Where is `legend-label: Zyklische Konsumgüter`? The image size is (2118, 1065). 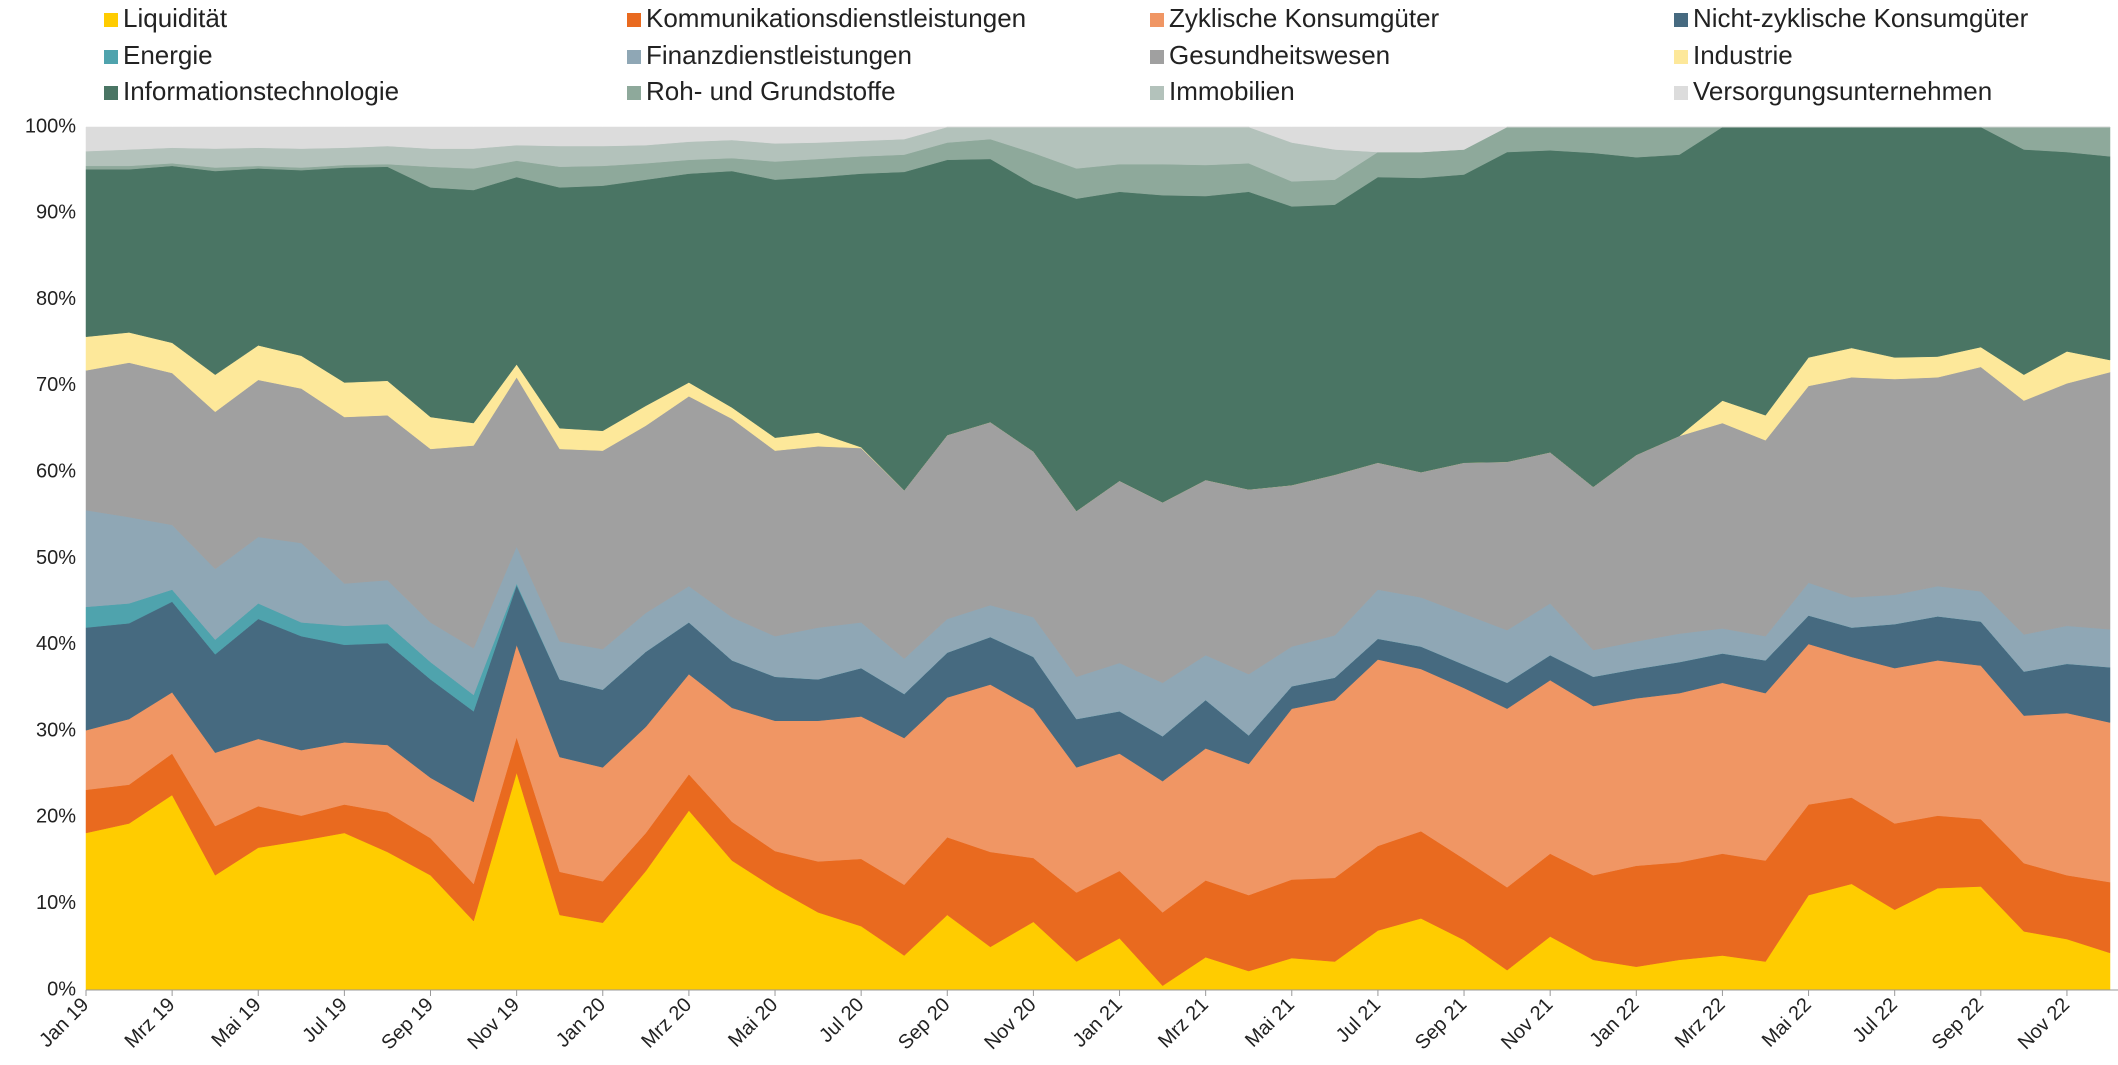 legend-label: Zyklische Konsumgüter is located at coordinates (1304, 18).